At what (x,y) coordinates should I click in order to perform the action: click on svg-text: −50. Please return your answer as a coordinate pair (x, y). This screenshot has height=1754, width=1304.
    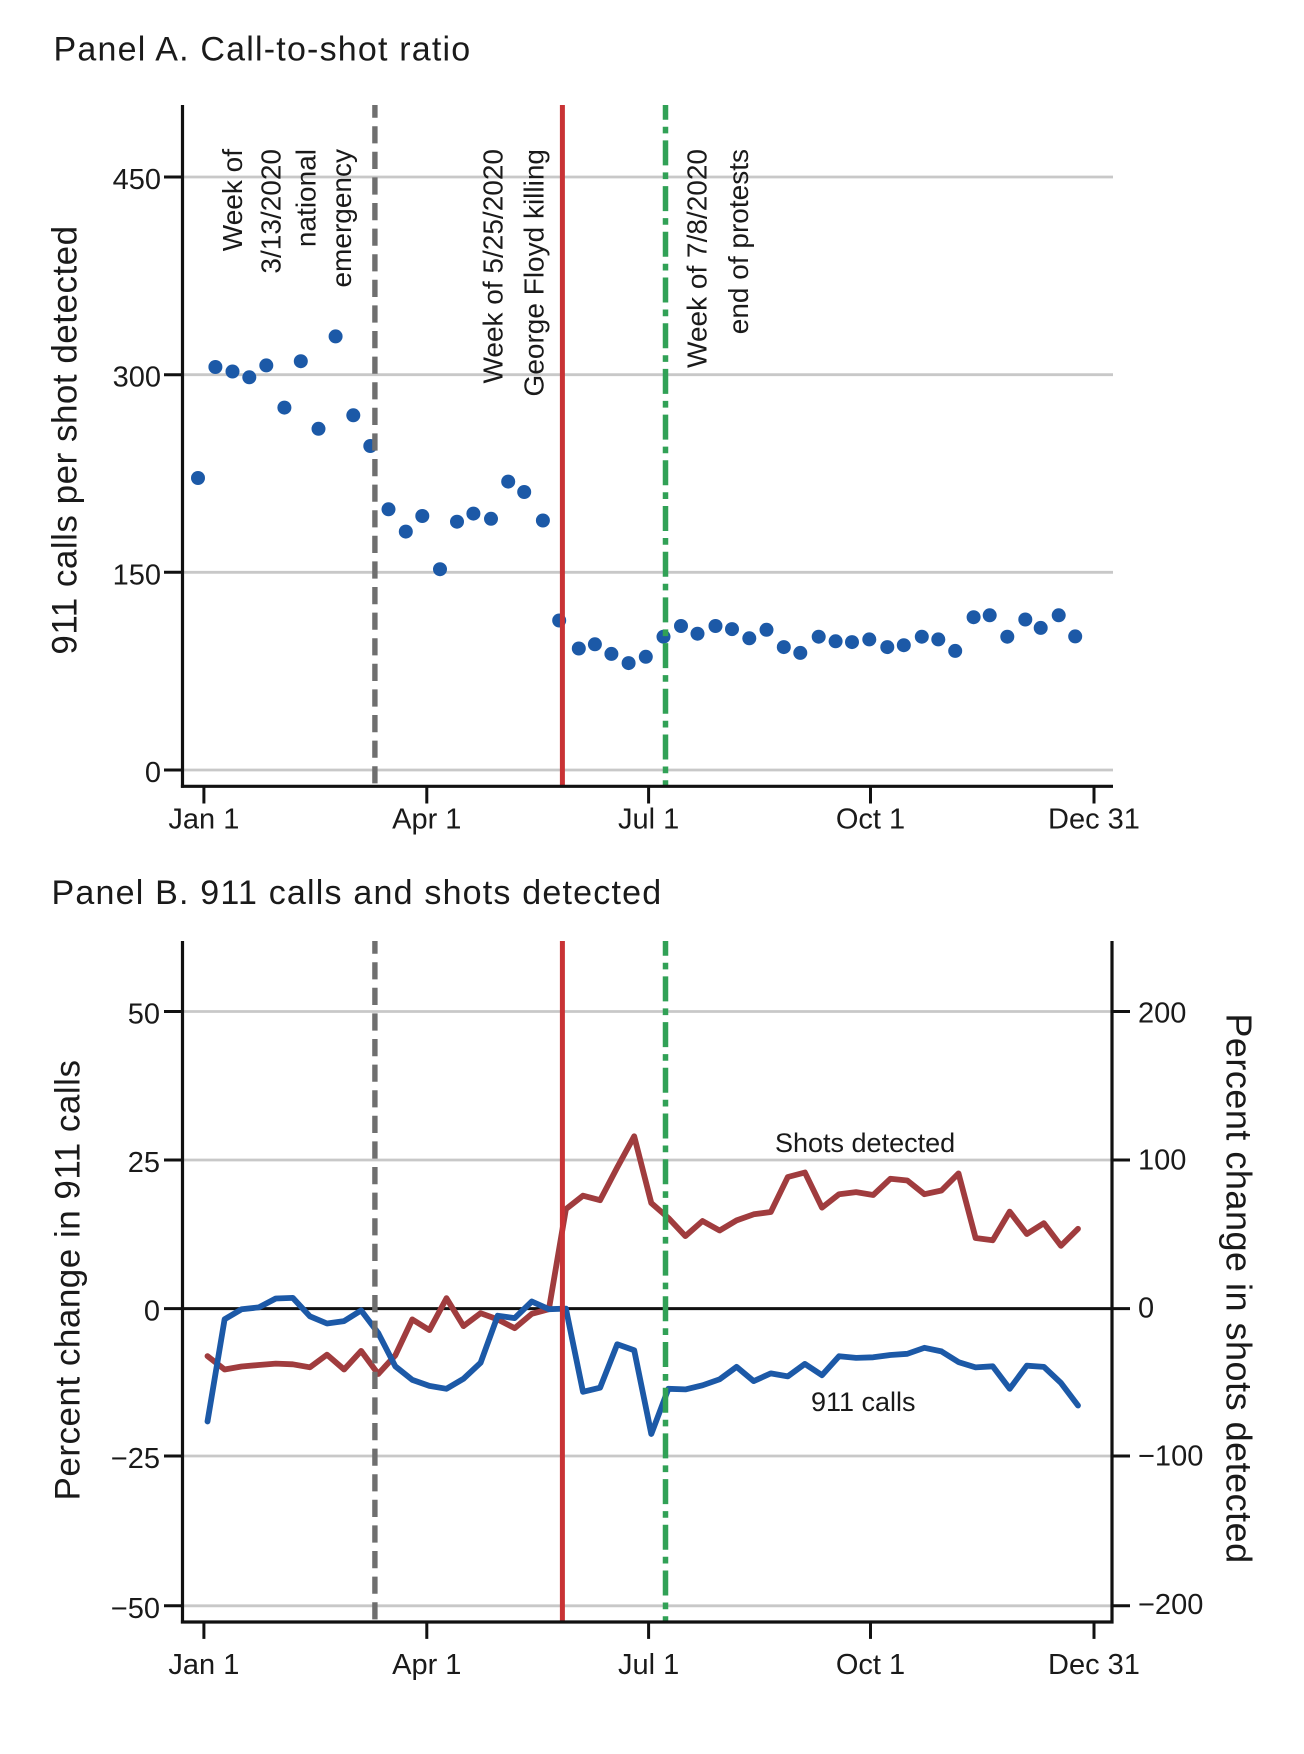
    Looking at the image, I should click on (135, 1609).